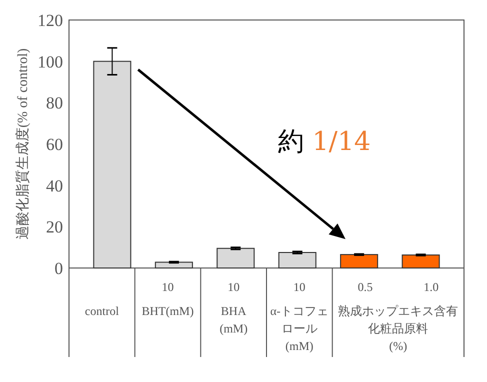 This screenshot has width=487, height=382. I want to click on y-axis-title: 過酸化脂質生成度(% of control), so click(22, 144).